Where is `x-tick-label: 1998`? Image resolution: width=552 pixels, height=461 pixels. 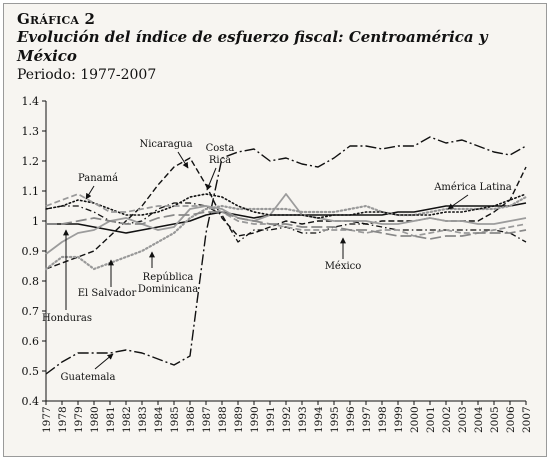
x-tick-label: 1998 is located at coordinates (383, 419).